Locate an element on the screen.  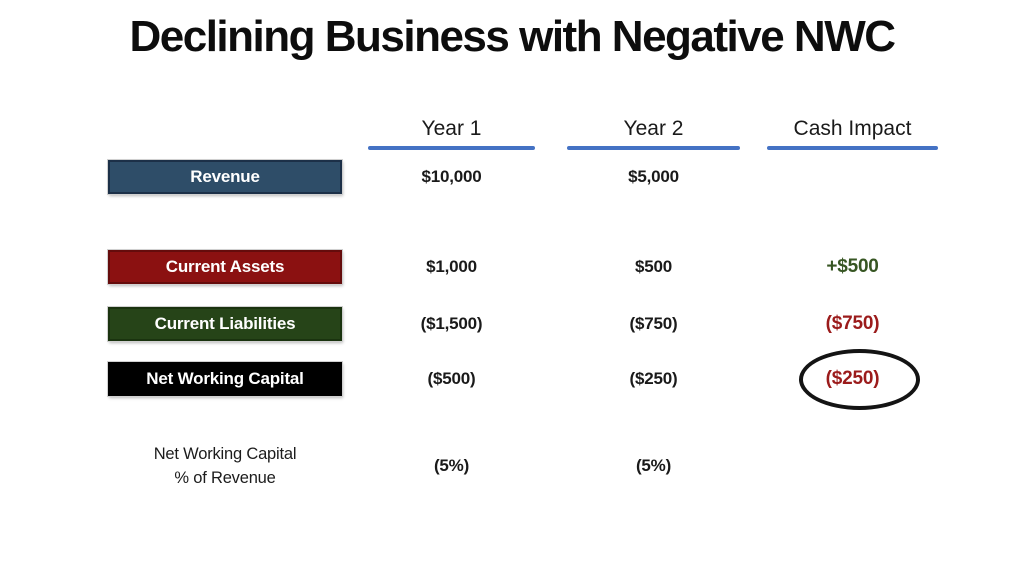
cell-current-assets-year1: $1,000 is located at coordinates (451, 266).